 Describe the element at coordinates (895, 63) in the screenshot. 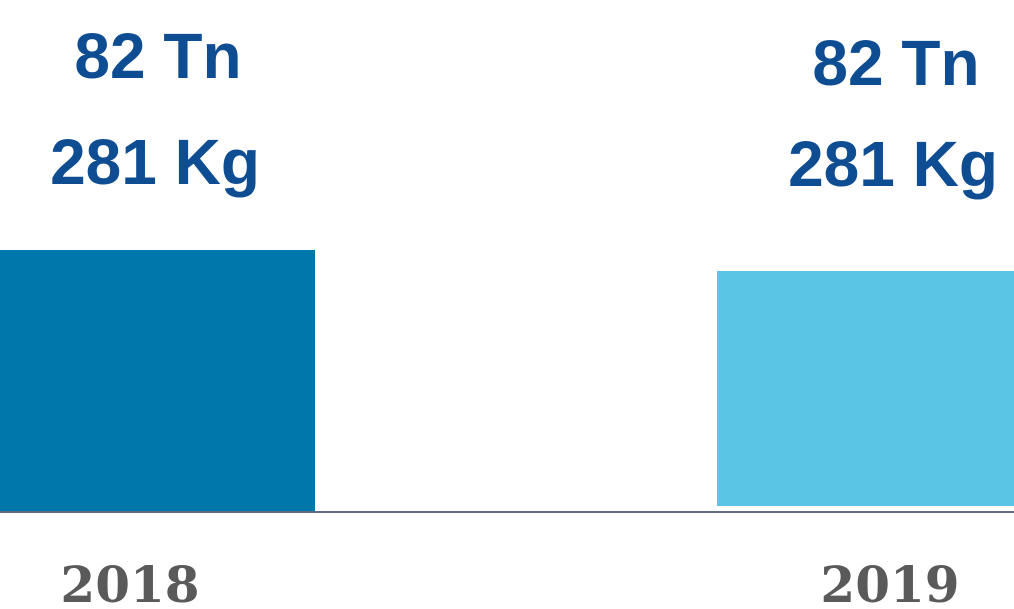

I see `data-label-2019-tonnes: 82 Tn` at that location.